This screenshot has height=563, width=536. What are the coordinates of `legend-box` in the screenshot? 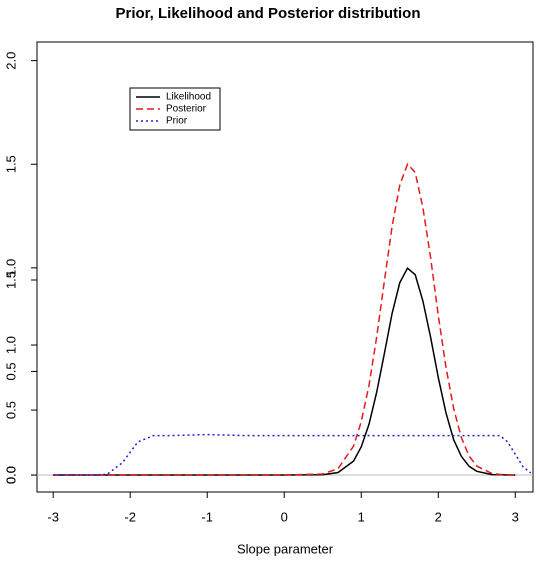 It's located at (175, 109).